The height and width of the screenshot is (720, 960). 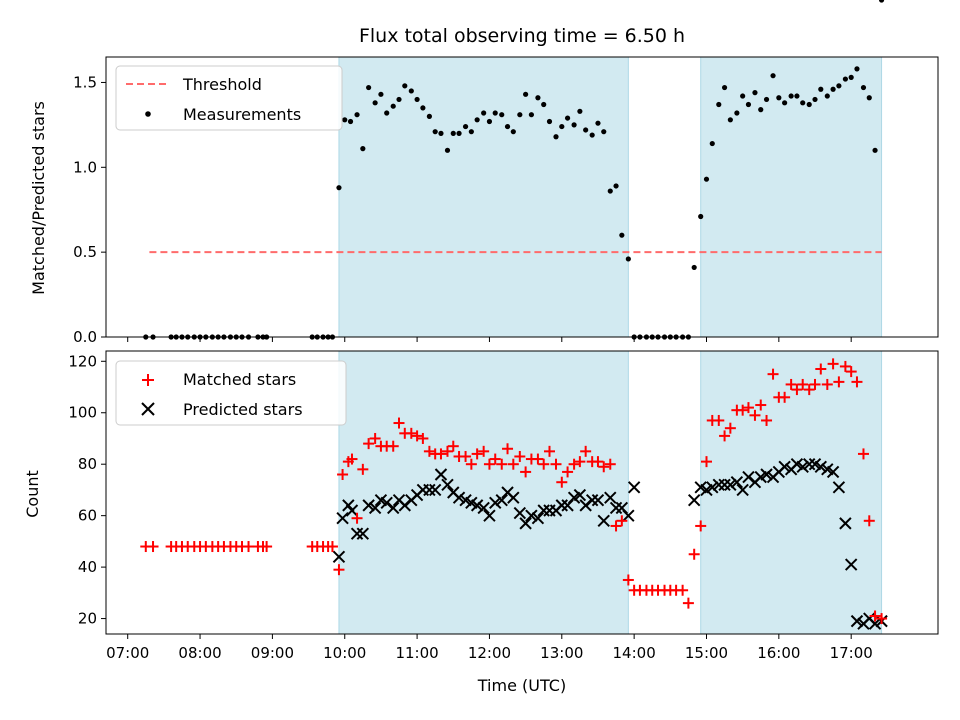 What do you see at coordinates (148, 409) in the screenshot?
I see `legend-predicted-swatch` at bounding box center [148, 409].